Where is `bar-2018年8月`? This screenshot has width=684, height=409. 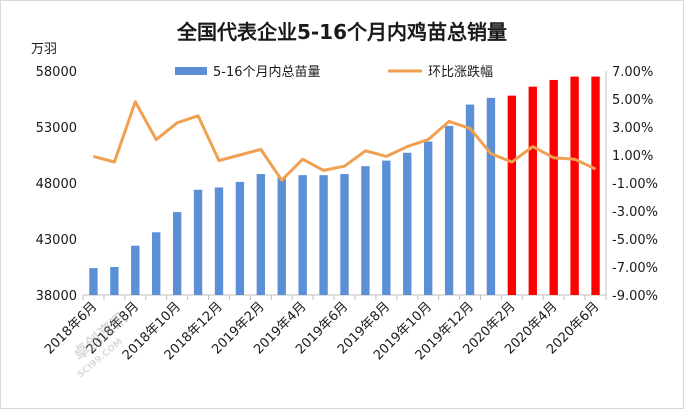
bar-2018年8月 is located at coordinates (135, 270).